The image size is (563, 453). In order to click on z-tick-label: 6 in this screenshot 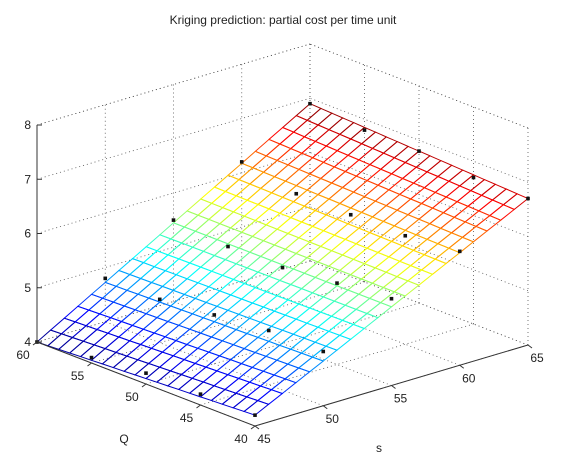, I will do `click(27, 234)`.